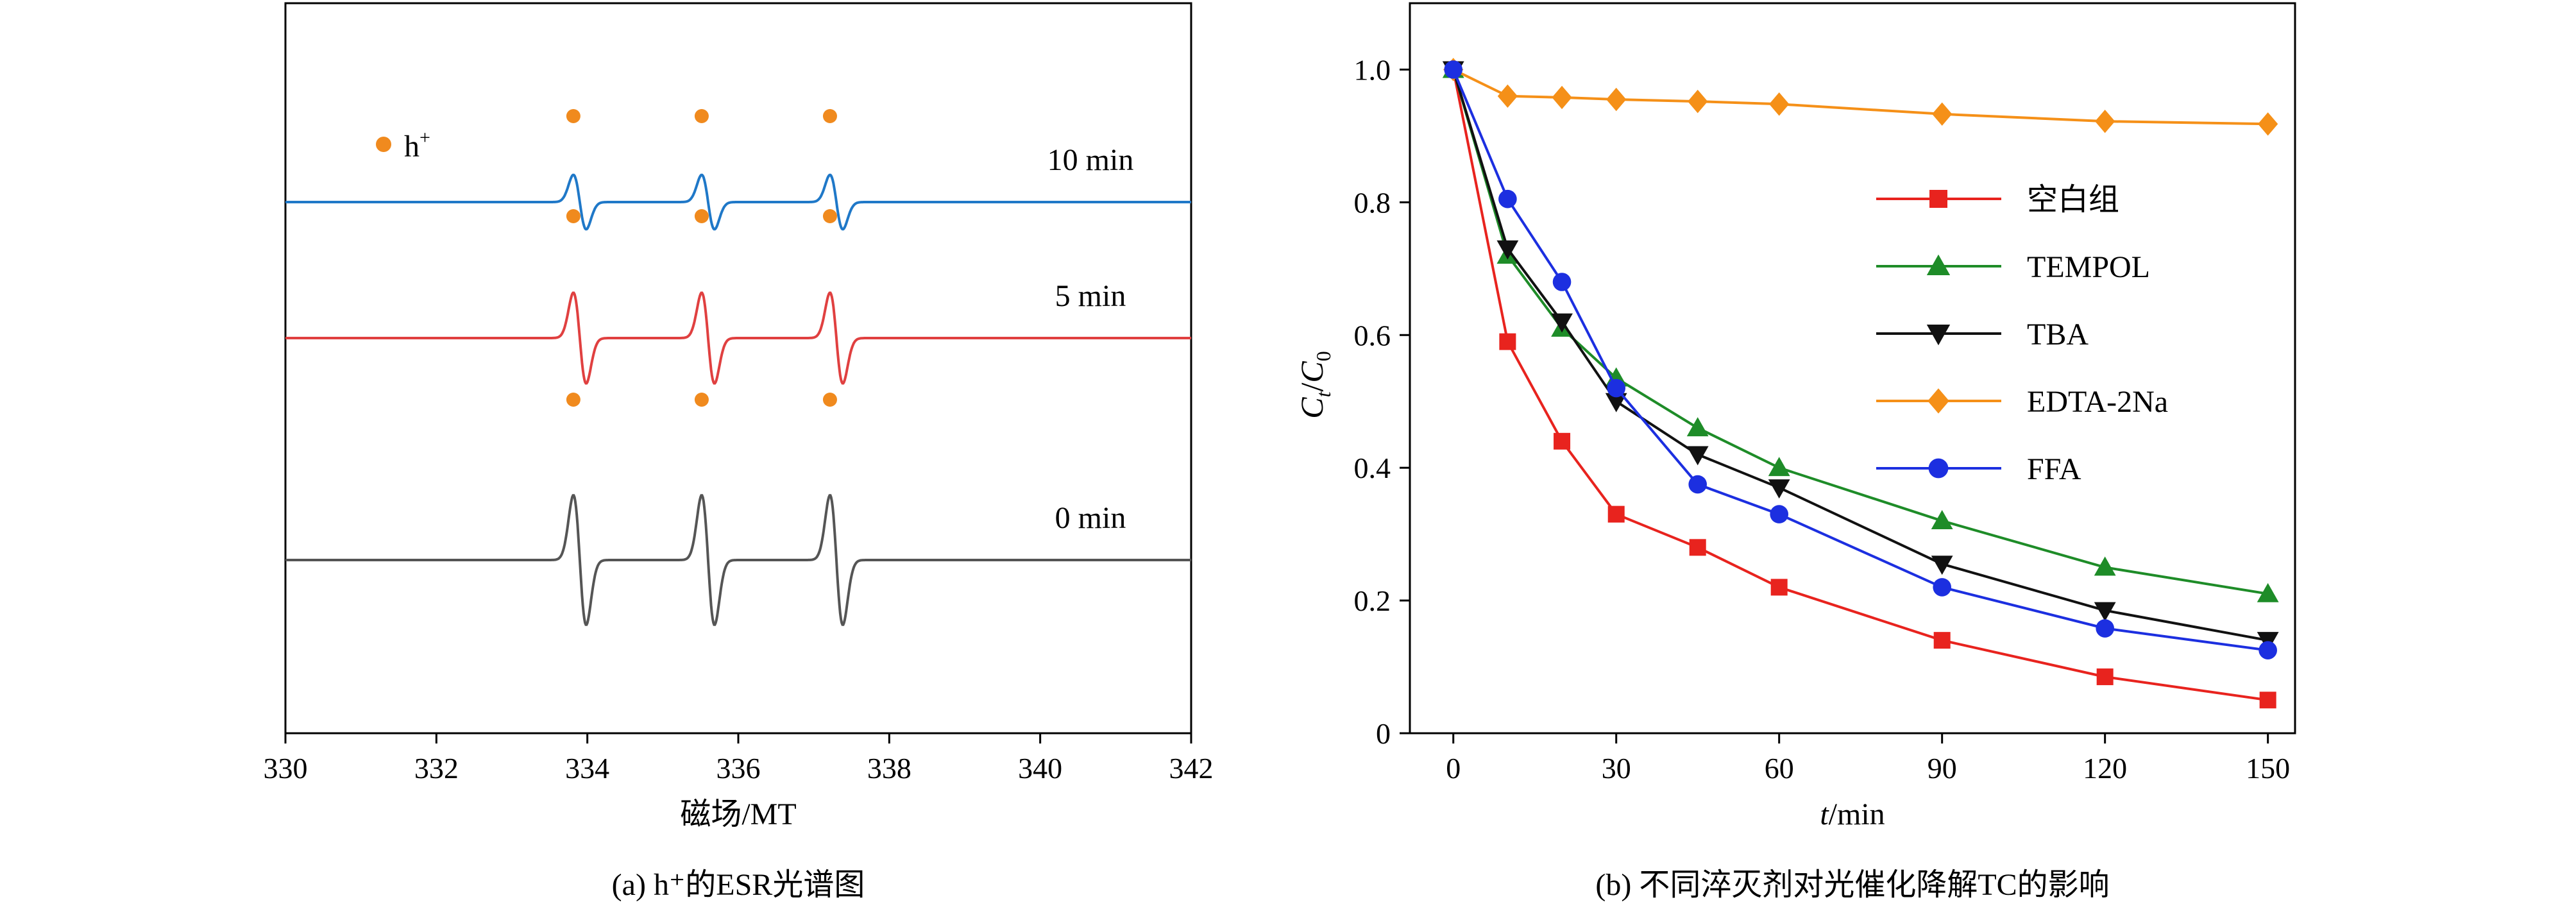 This screenshot has height=909, width=2576. I want to click on panel-a-x-tick-label: 342, so click(1191, 768).